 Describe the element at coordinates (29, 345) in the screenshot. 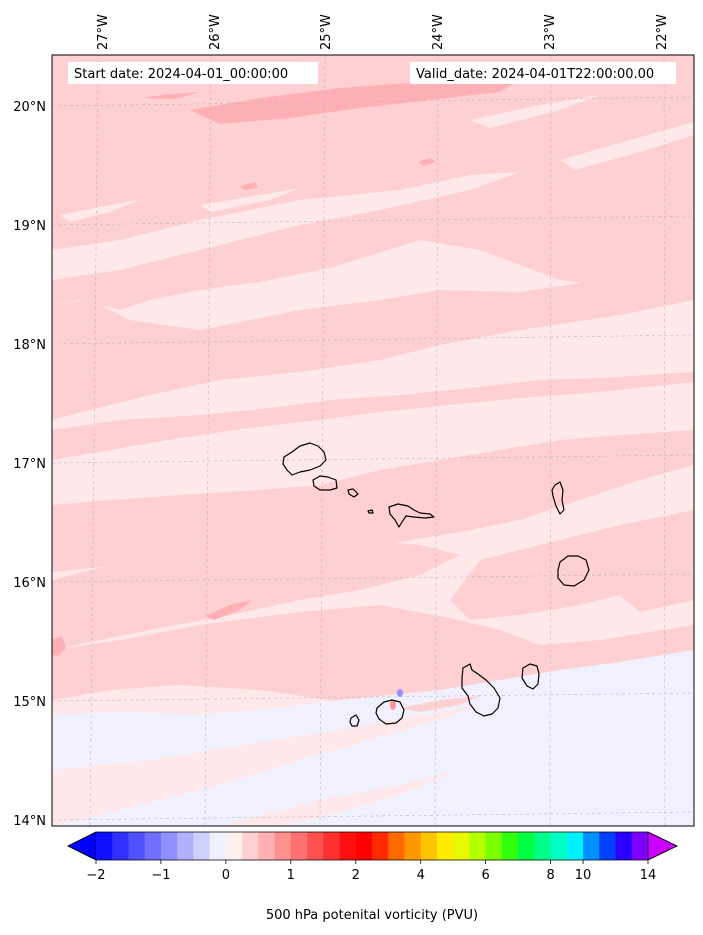

I see `lat-label: 18°N` at that location.